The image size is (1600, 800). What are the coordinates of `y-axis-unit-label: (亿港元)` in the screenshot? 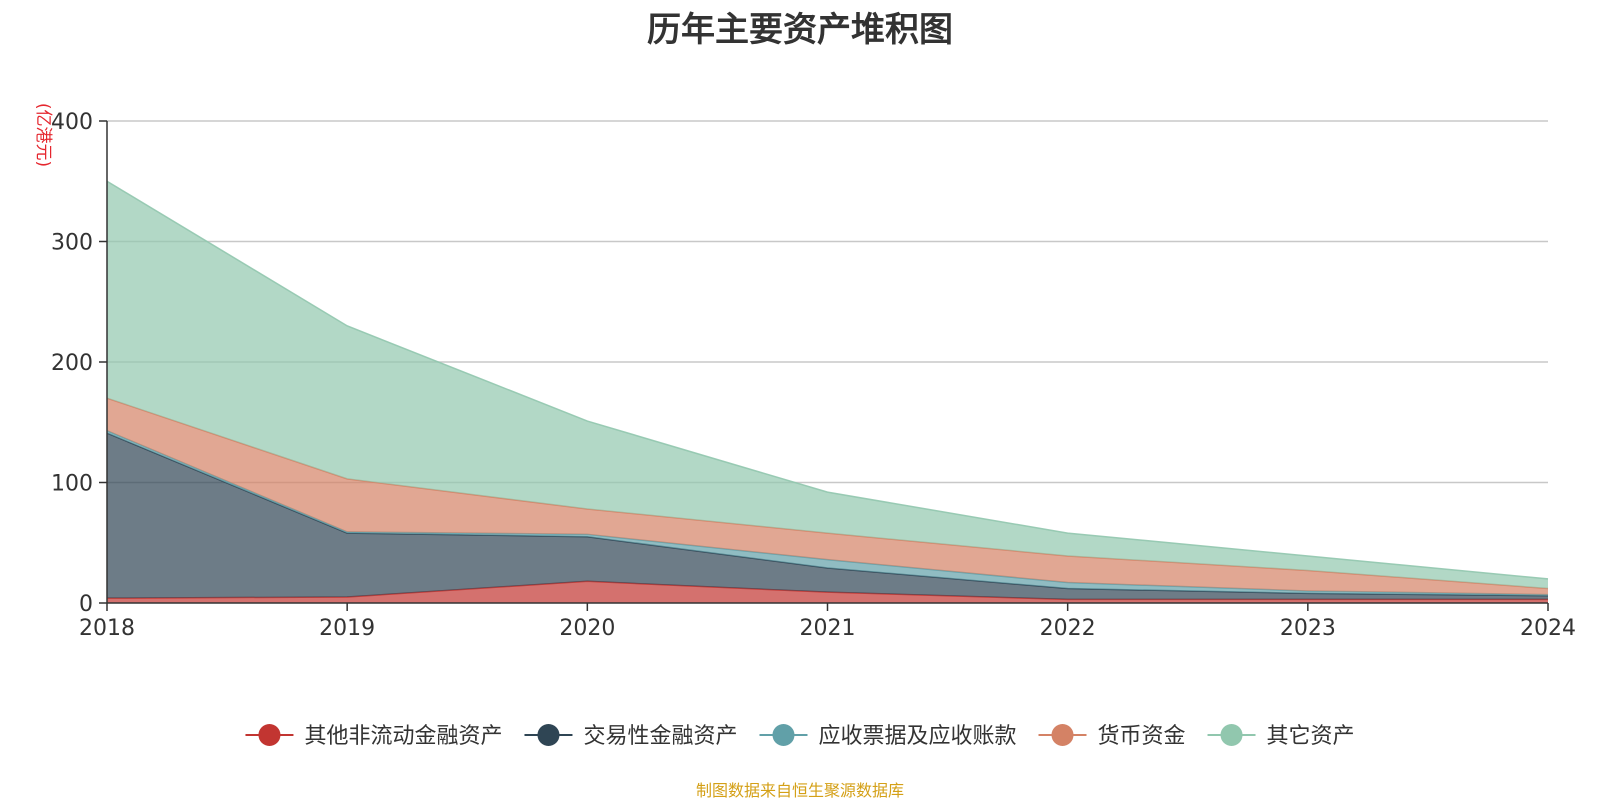 It's located at (43, 135).